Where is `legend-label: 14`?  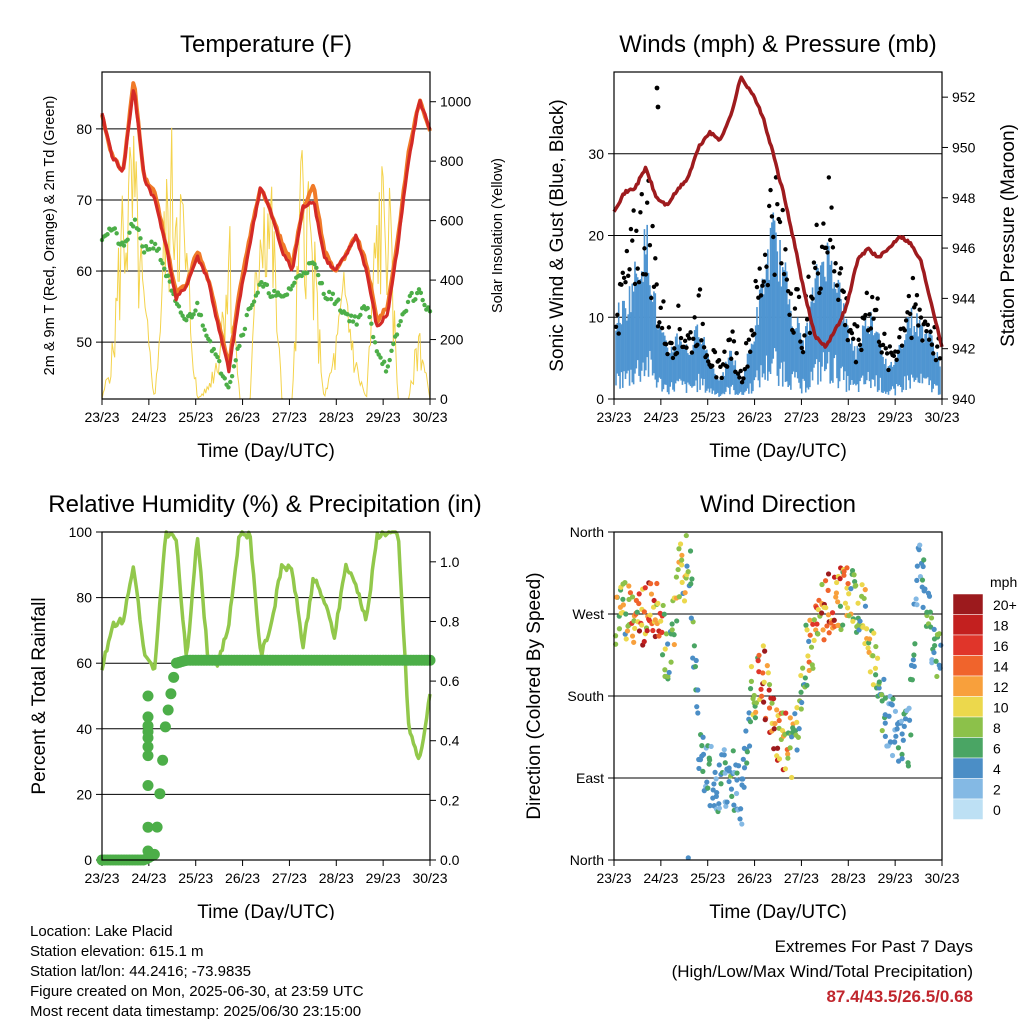 legend-label: 14 is located at coordinates (1001, 667).